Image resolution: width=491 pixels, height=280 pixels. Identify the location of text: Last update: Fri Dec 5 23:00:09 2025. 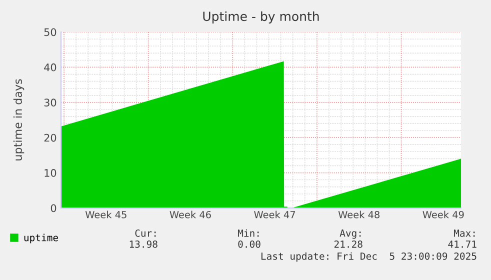
(368, 257).